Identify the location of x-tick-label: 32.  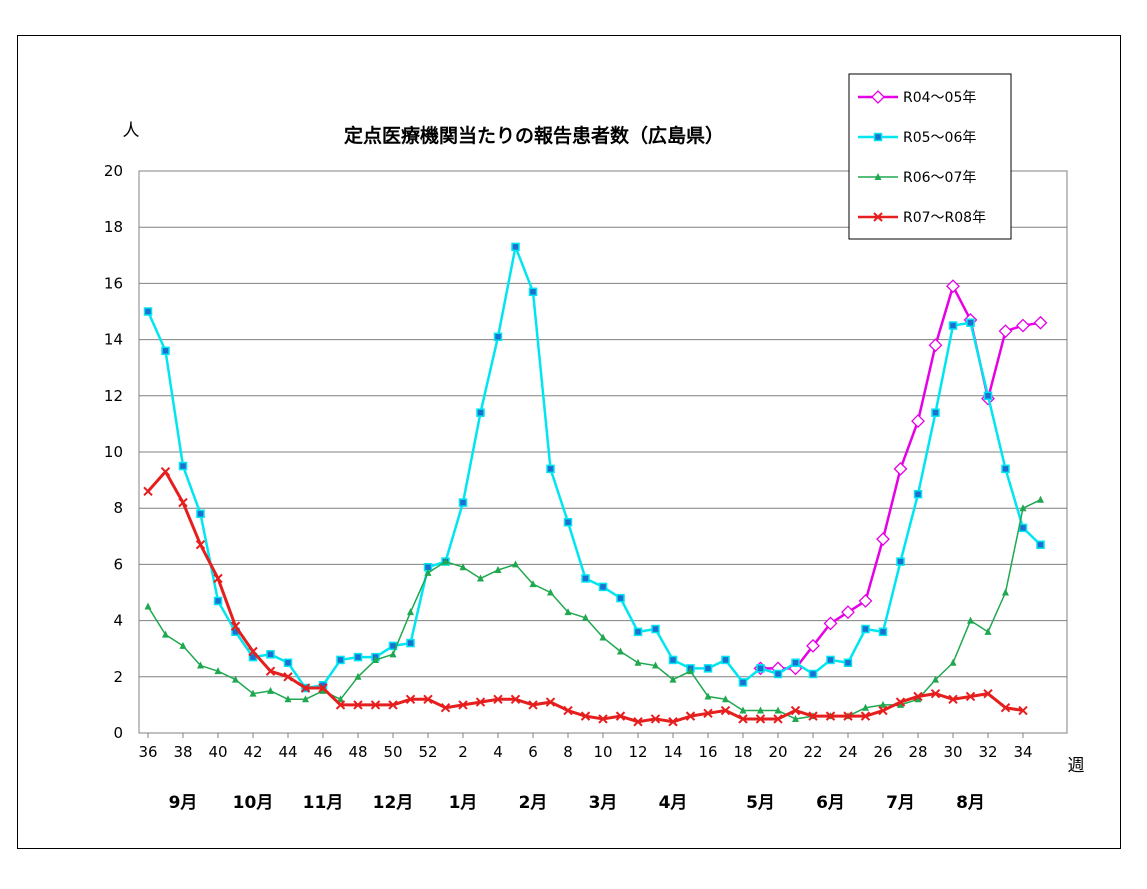
(987, 752).